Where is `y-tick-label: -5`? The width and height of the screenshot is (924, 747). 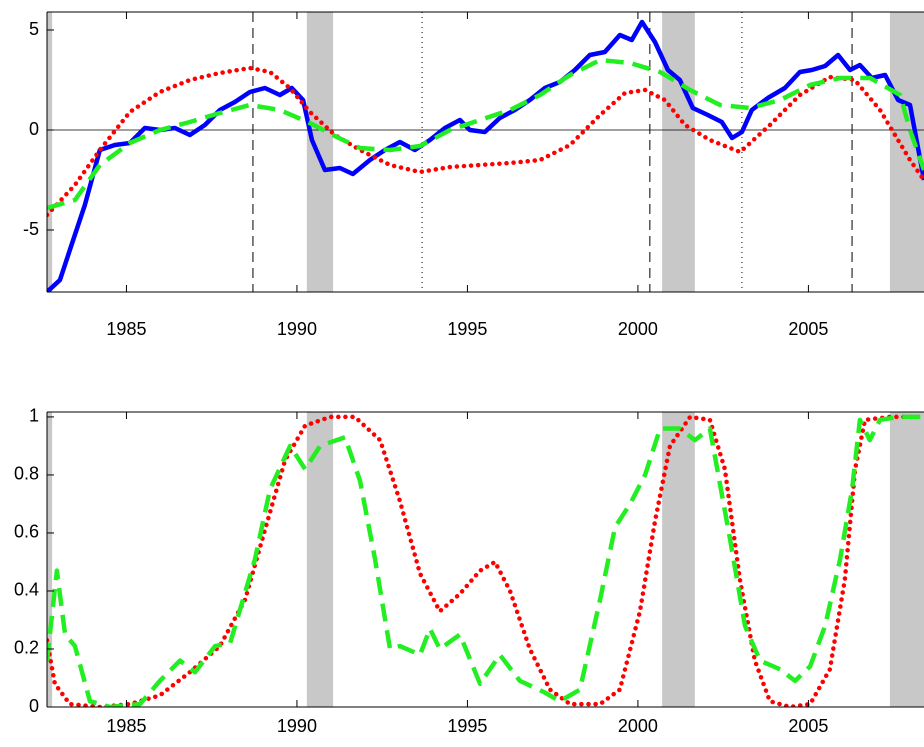
y-tick-label: -5 is located at coordinates (31, 229).